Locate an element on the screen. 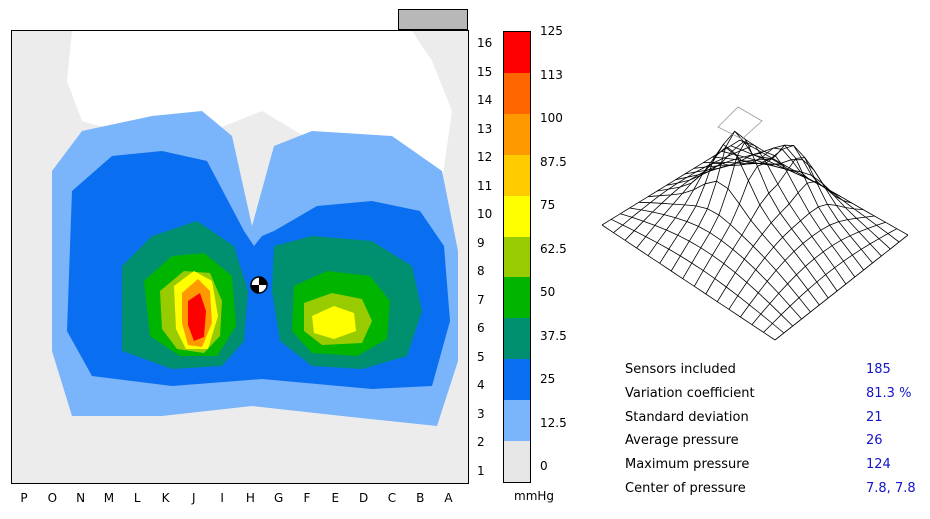 The height and width of the screenshot is (519, 930). column-label: G is located at coordinates (279, 498).